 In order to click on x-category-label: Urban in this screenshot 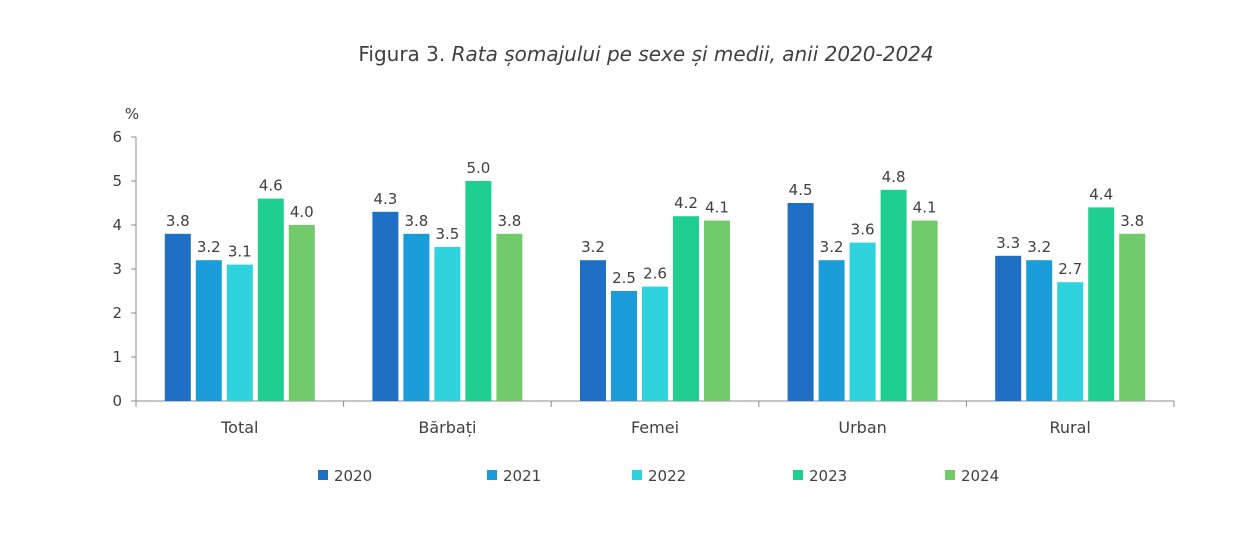, I will do `click(862, 427)`.